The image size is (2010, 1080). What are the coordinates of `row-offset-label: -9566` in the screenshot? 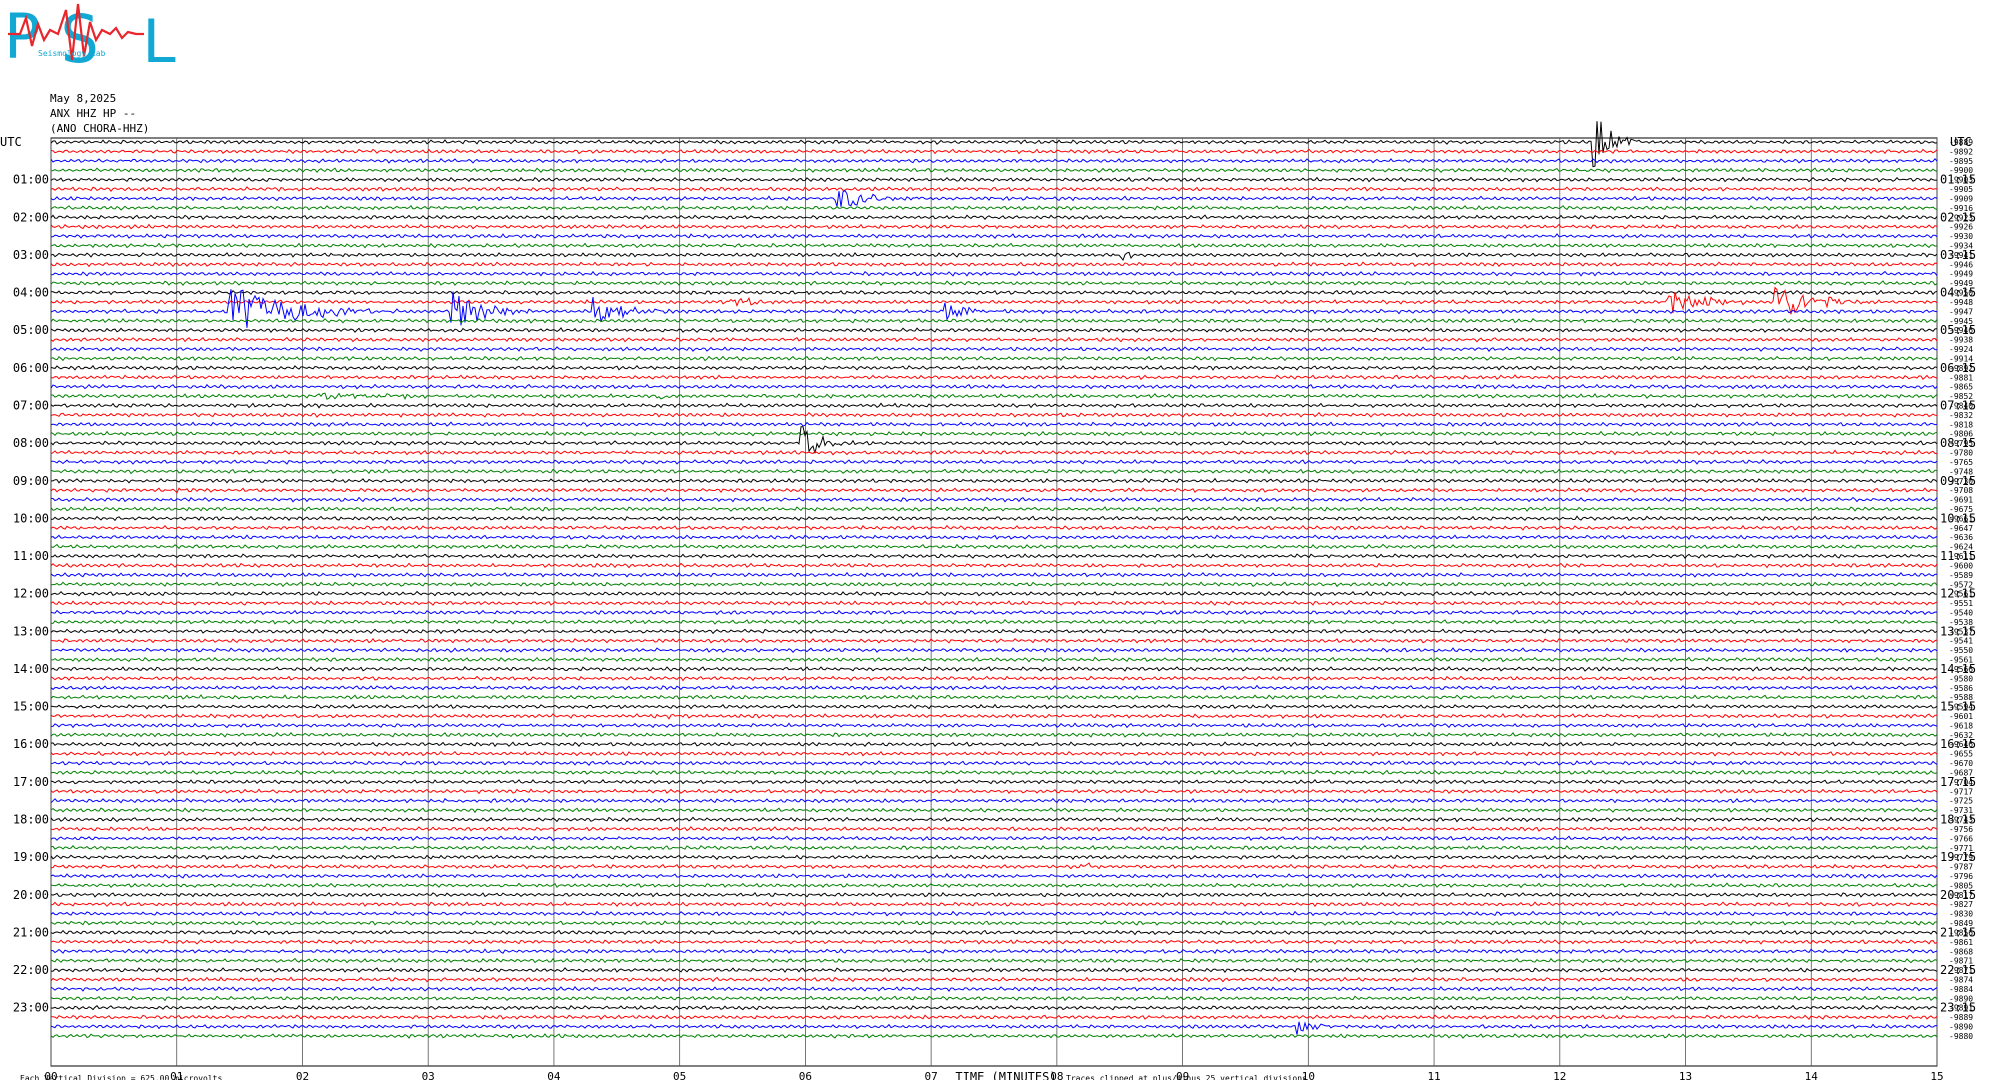 It's located at (1961, 669).